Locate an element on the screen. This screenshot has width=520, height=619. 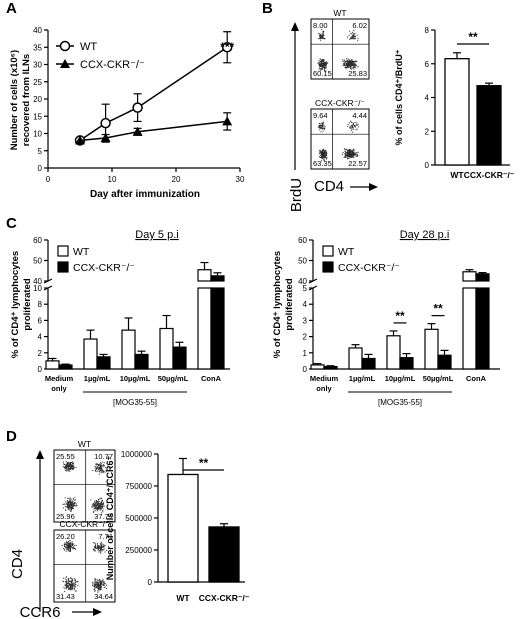
c5-y-axis-label-line2: proliferated is located at coordinates (27, 304).